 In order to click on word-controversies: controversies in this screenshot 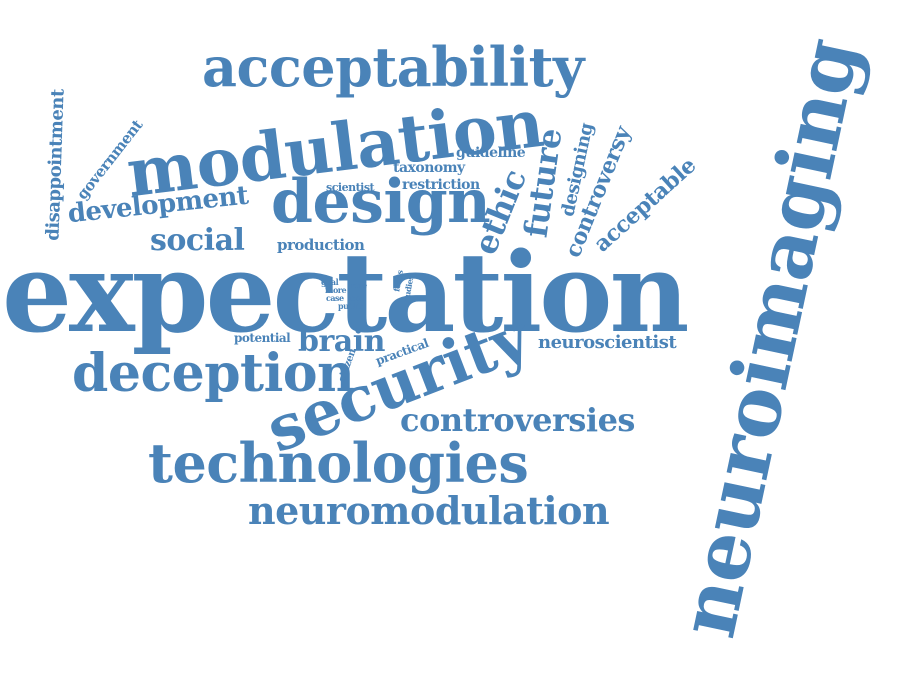, I will do `click(517, 420)`.